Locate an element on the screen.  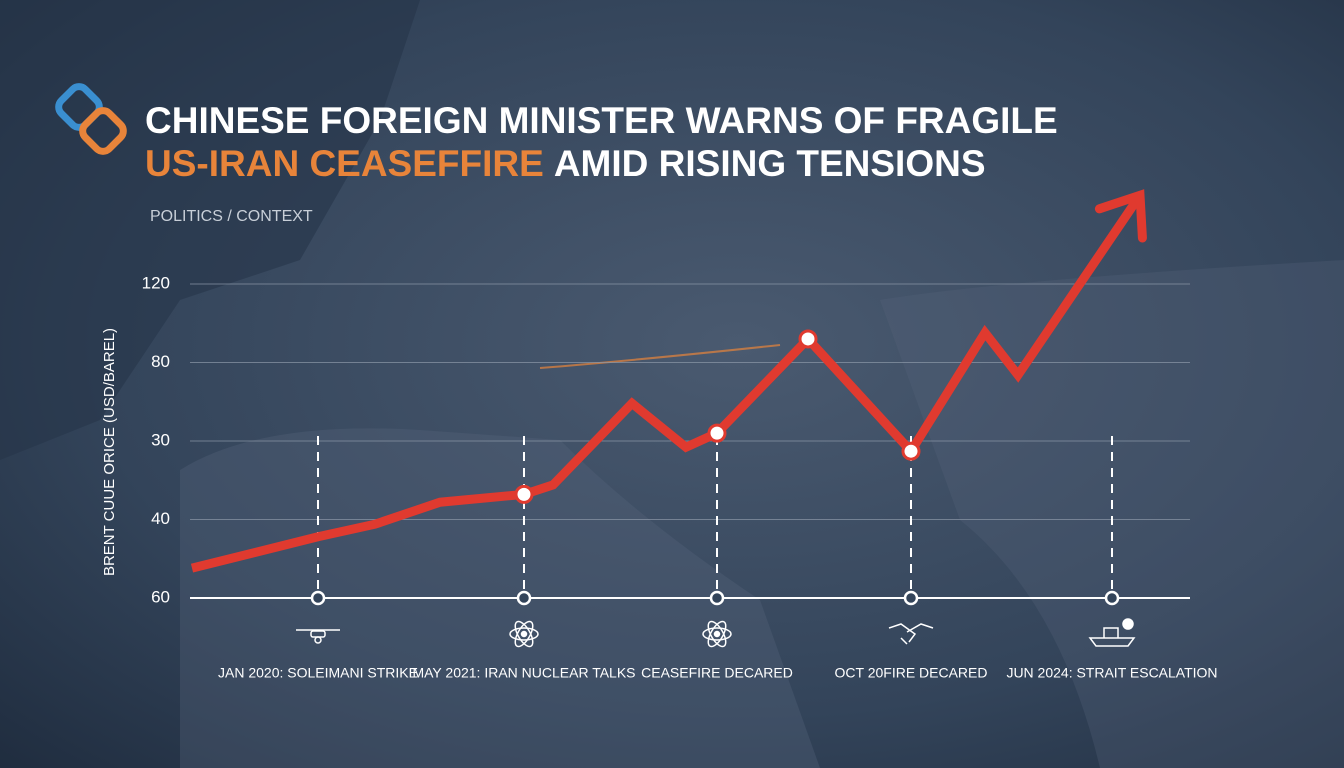
y-tick-label: 80 is located at coordinates (160, 361).